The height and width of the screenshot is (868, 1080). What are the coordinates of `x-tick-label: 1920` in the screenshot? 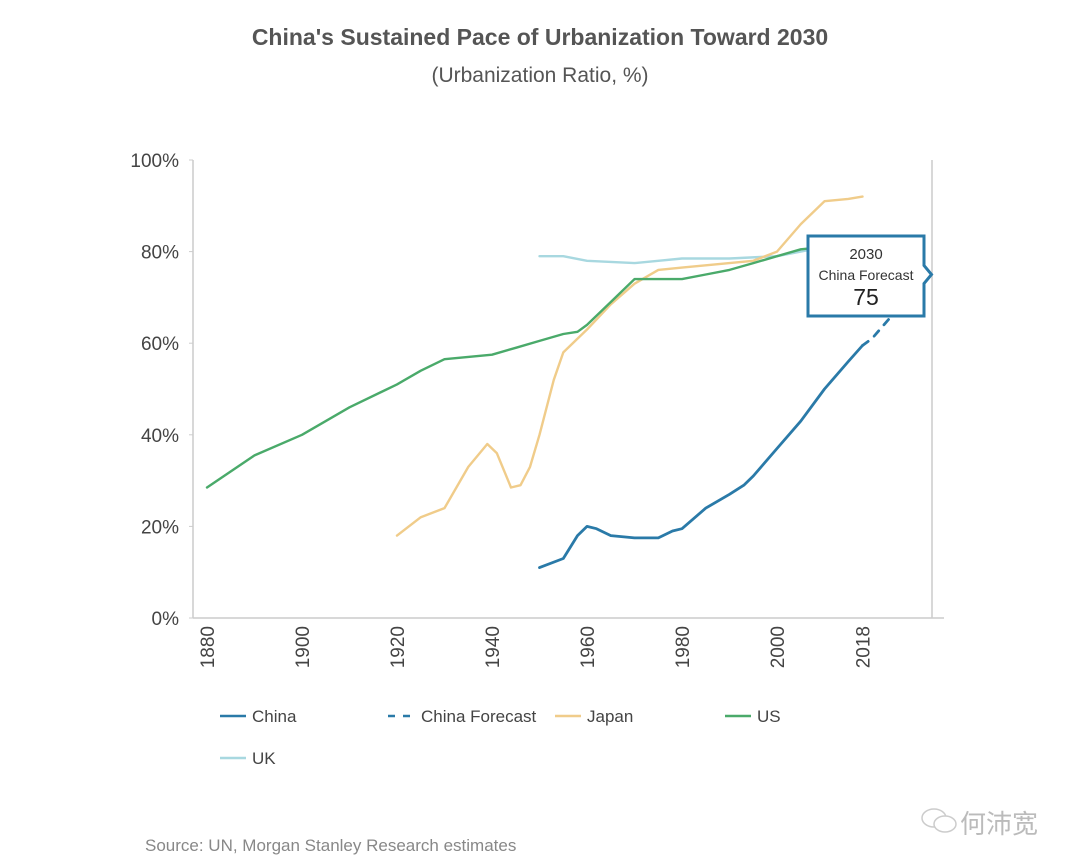 It's located at (398, 647).